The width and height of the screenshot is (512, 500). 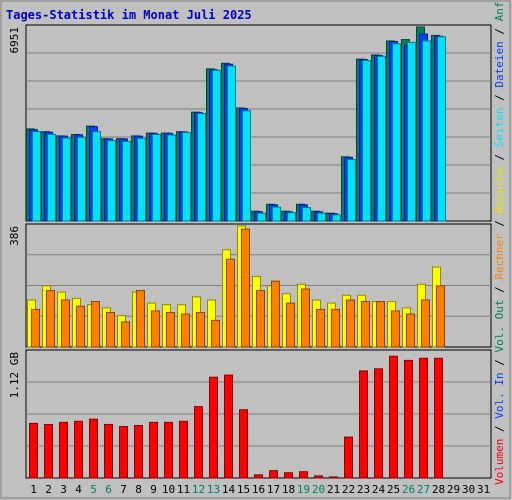 I want to click on legend-besuche: Besuche, so click(x=499, y=190).